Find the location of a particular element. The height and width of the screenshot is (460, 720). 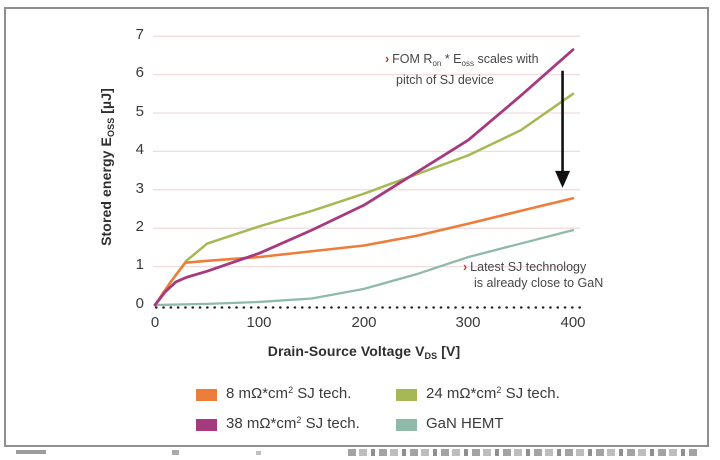

y-tick-0: 0 is located at coordinates (139, 303).